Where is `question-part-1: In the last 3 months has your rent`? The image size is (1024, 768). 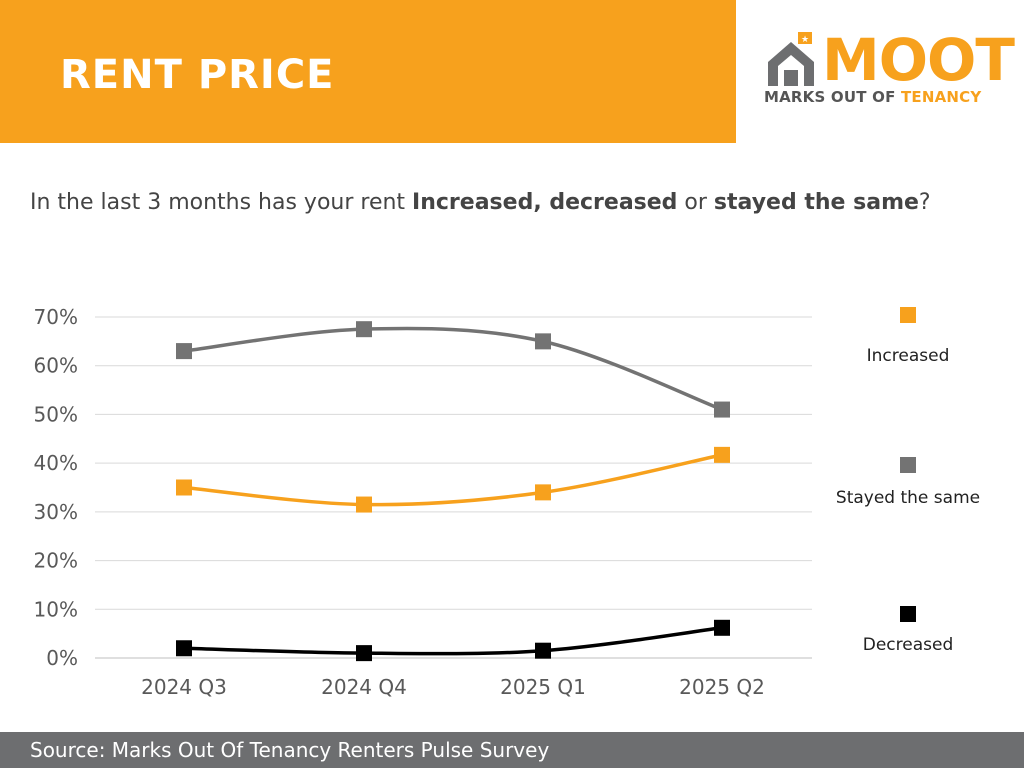
question-part-1: In the last 3 months has your rent is located at coordinates (221, 202).